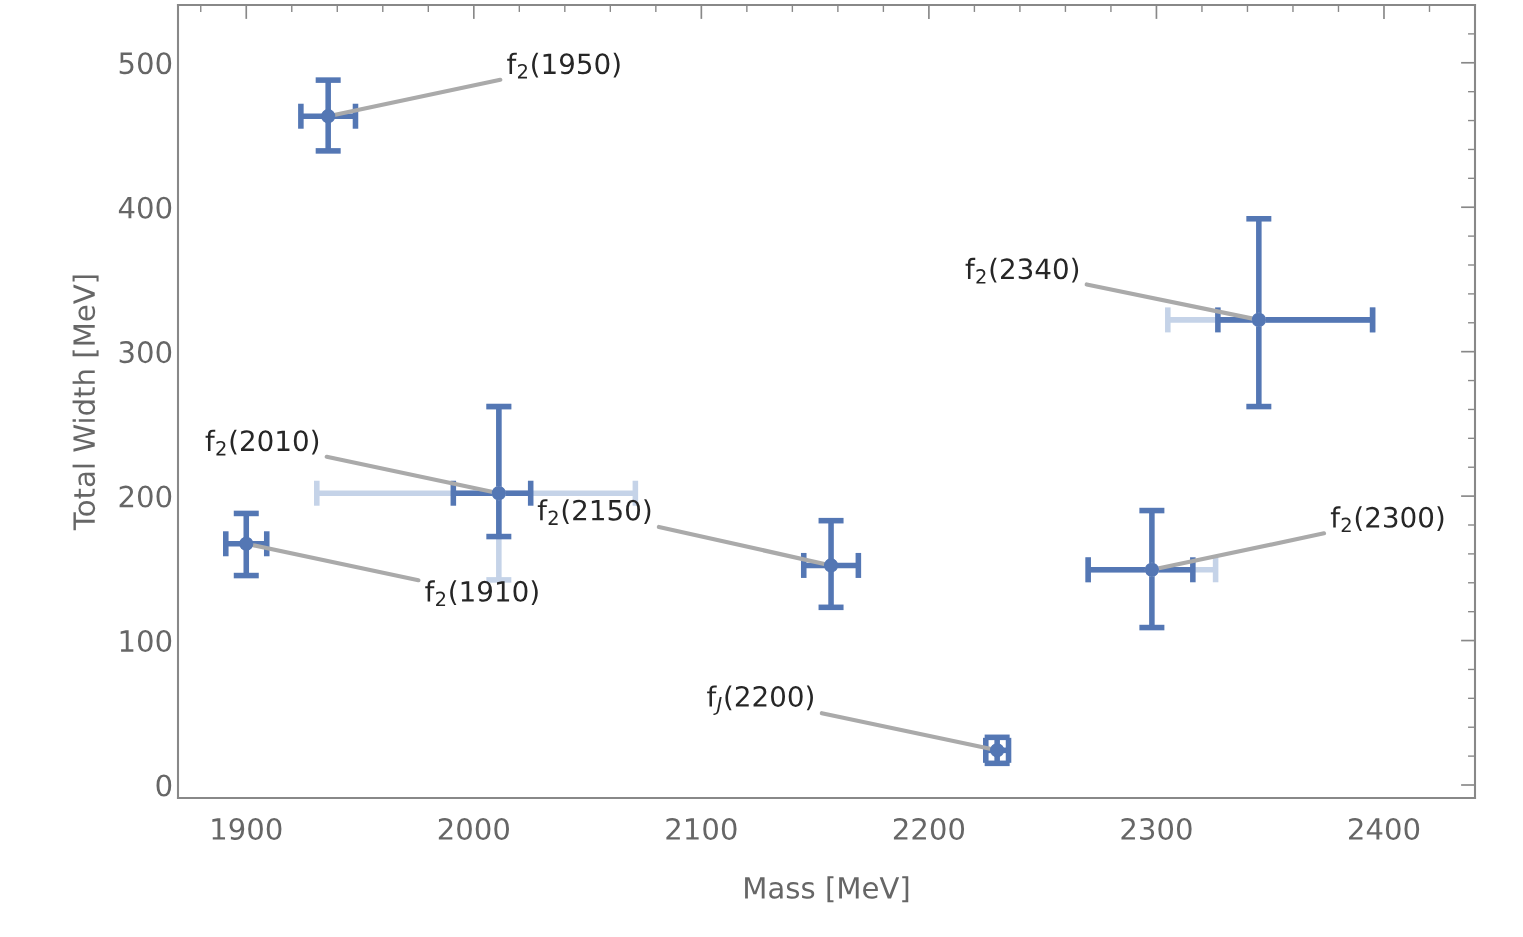 This screenshot has width=1523, height=937. Describe the element at coordinates (262, 442) in the screenshot. I see `annotation: f$_{2}$(2010)` at that location.